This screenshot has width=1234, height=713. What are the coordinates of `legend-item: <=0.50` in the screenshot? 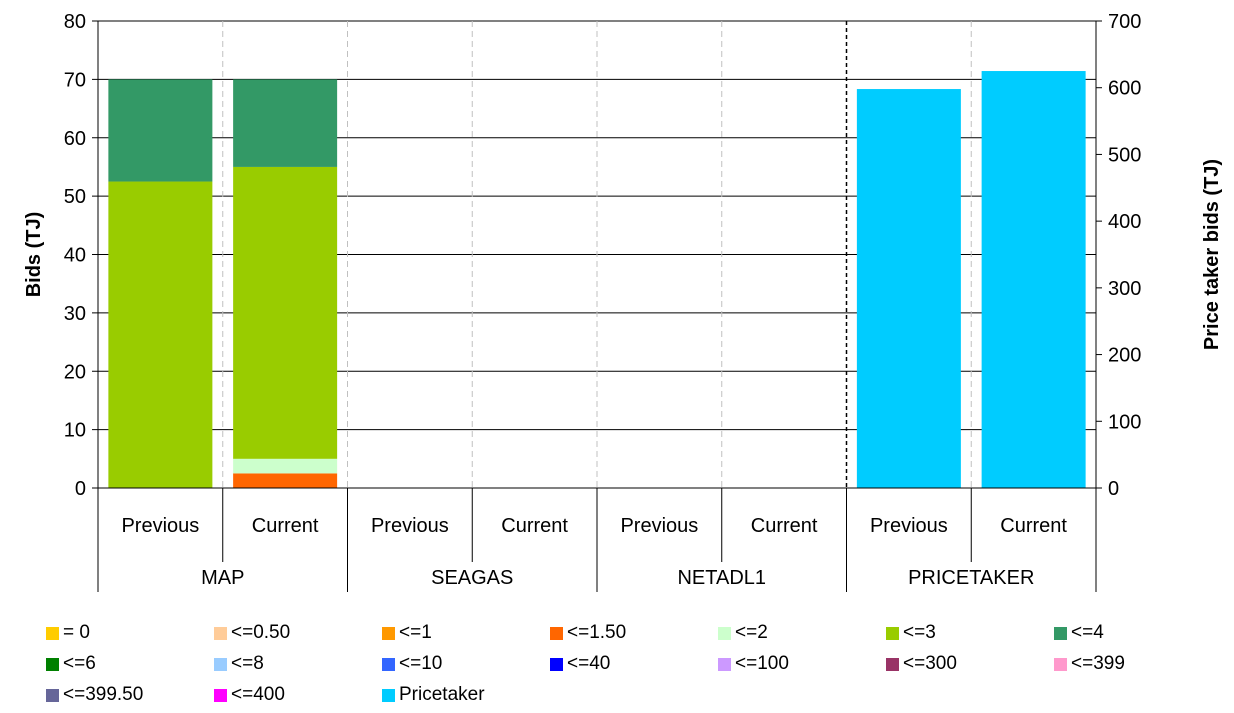 It's located at (252, 633).